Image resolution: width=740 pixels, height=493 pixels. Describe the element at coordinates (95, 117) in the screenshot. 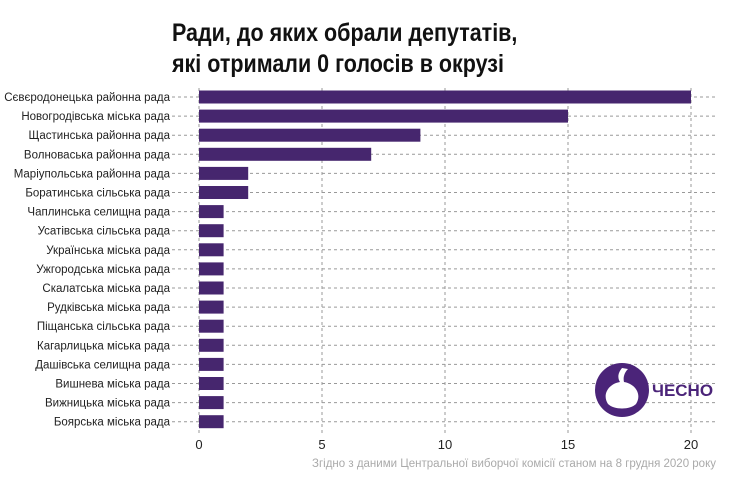

I see `category-label: Новогродівська міська рада` at that location.